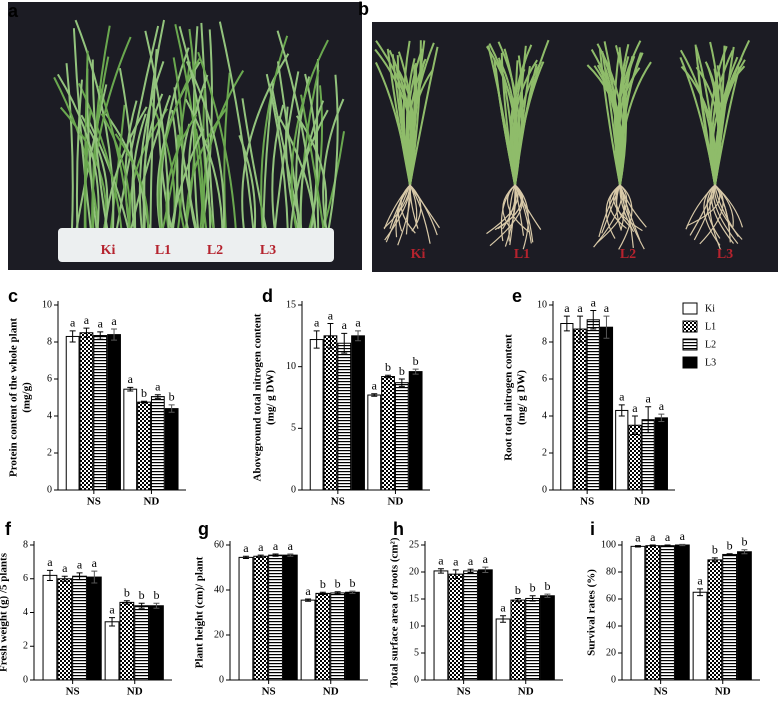 Image resolution: width=778 pixels, height=701 pixels. Describe the element at coordinates (363, 9) in the screenshot. I see `panel-letter: b` at that location.